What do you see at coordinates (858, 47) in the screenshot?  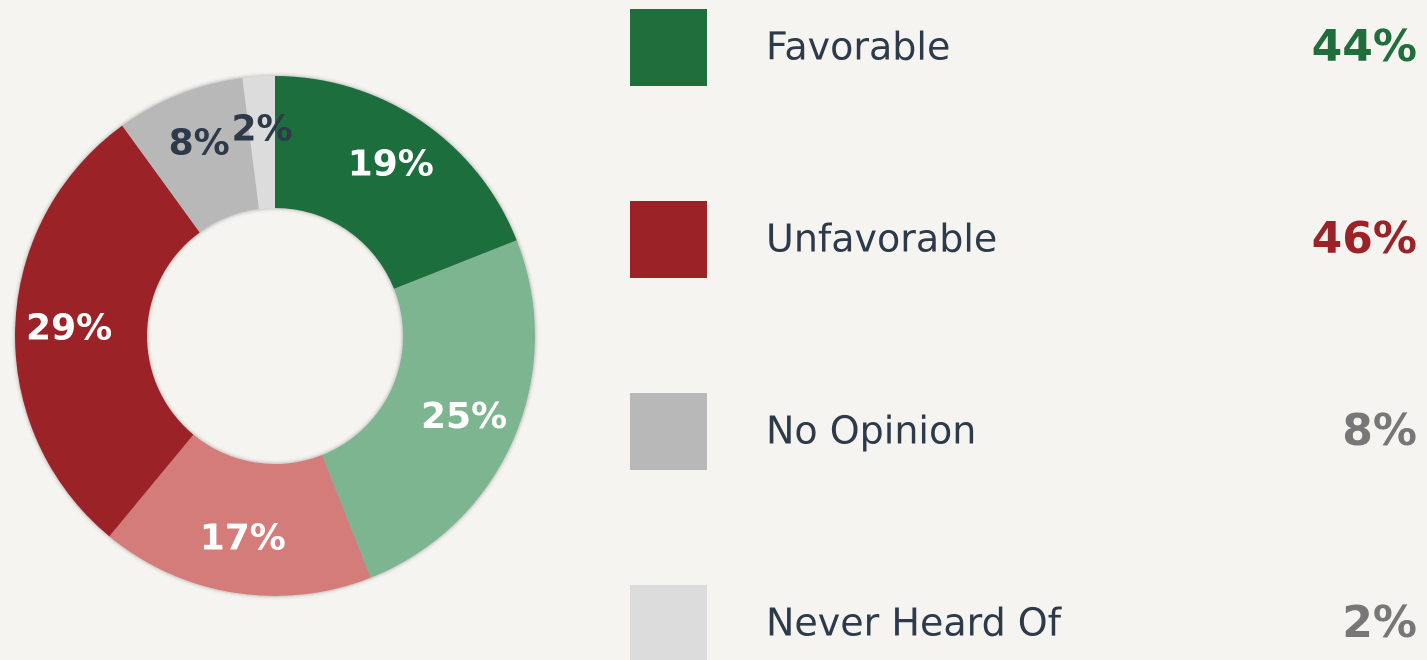 I see `legend-name: Favorable` at bounding box center [858, 47].